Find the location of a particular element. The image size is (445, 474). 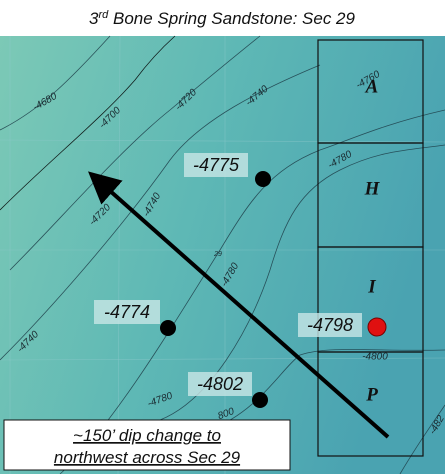

map-title: 3rd Bone Spring Sandstone: Sec 29 is located at coordinates (222, 18).